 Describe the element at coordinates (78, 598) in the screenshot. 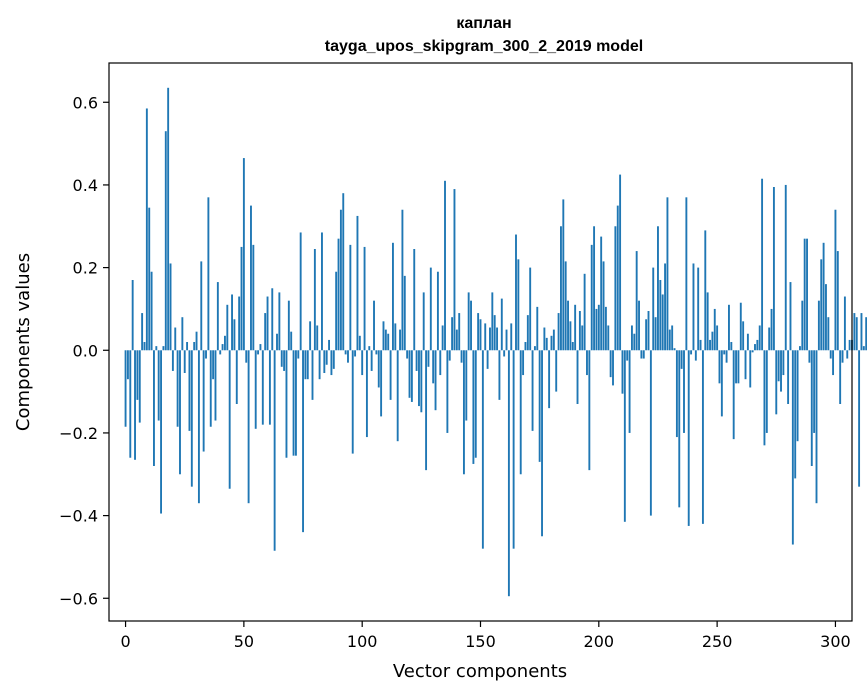

I see `y-tick-label: −0.6` at that location.